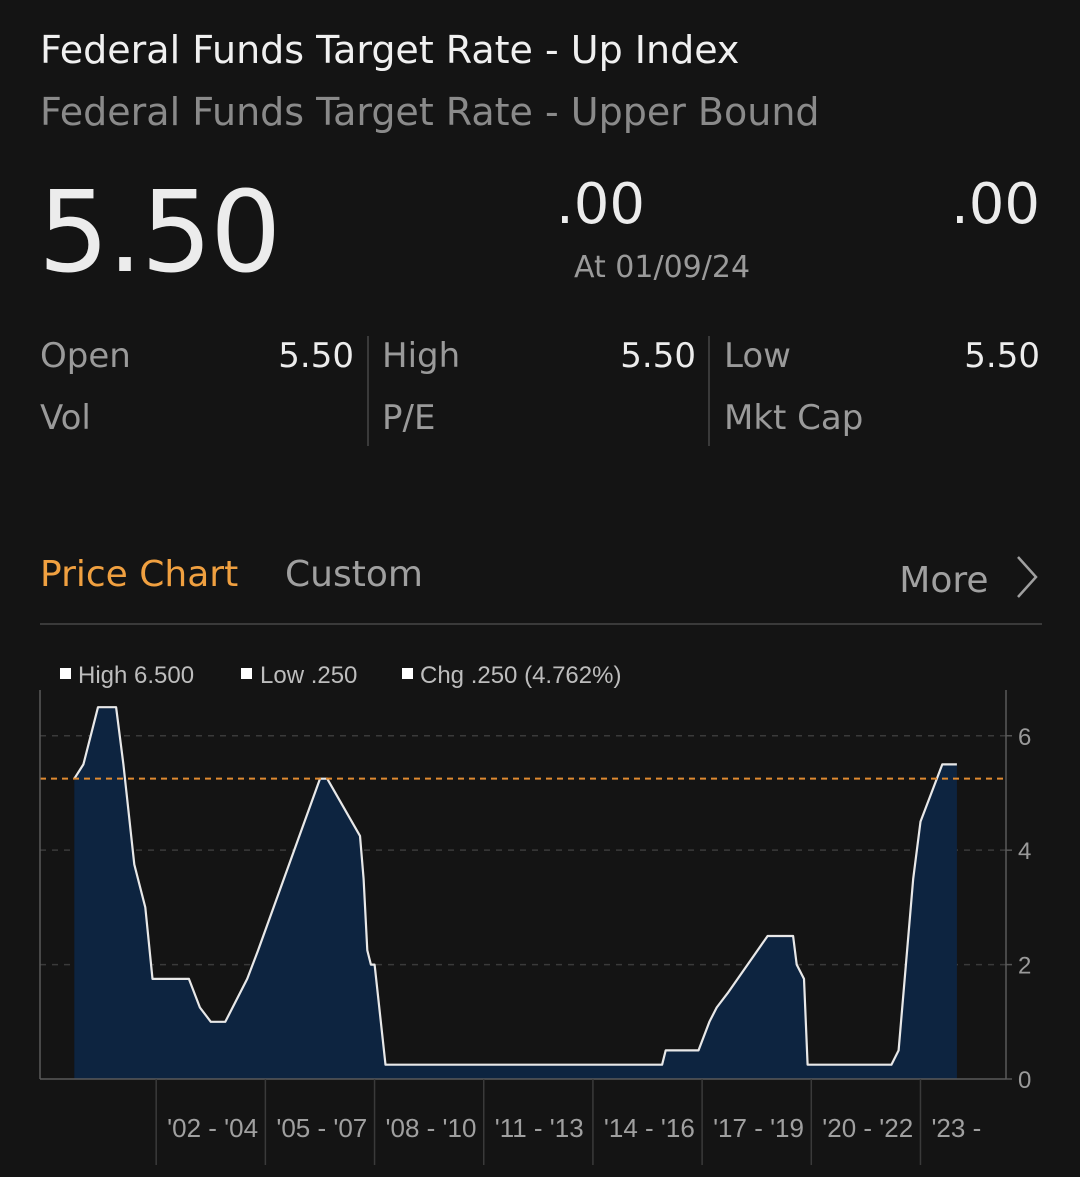 This screenshot has height=1177, width=1080. I want to click on tabs-underline, so click(541, 624).